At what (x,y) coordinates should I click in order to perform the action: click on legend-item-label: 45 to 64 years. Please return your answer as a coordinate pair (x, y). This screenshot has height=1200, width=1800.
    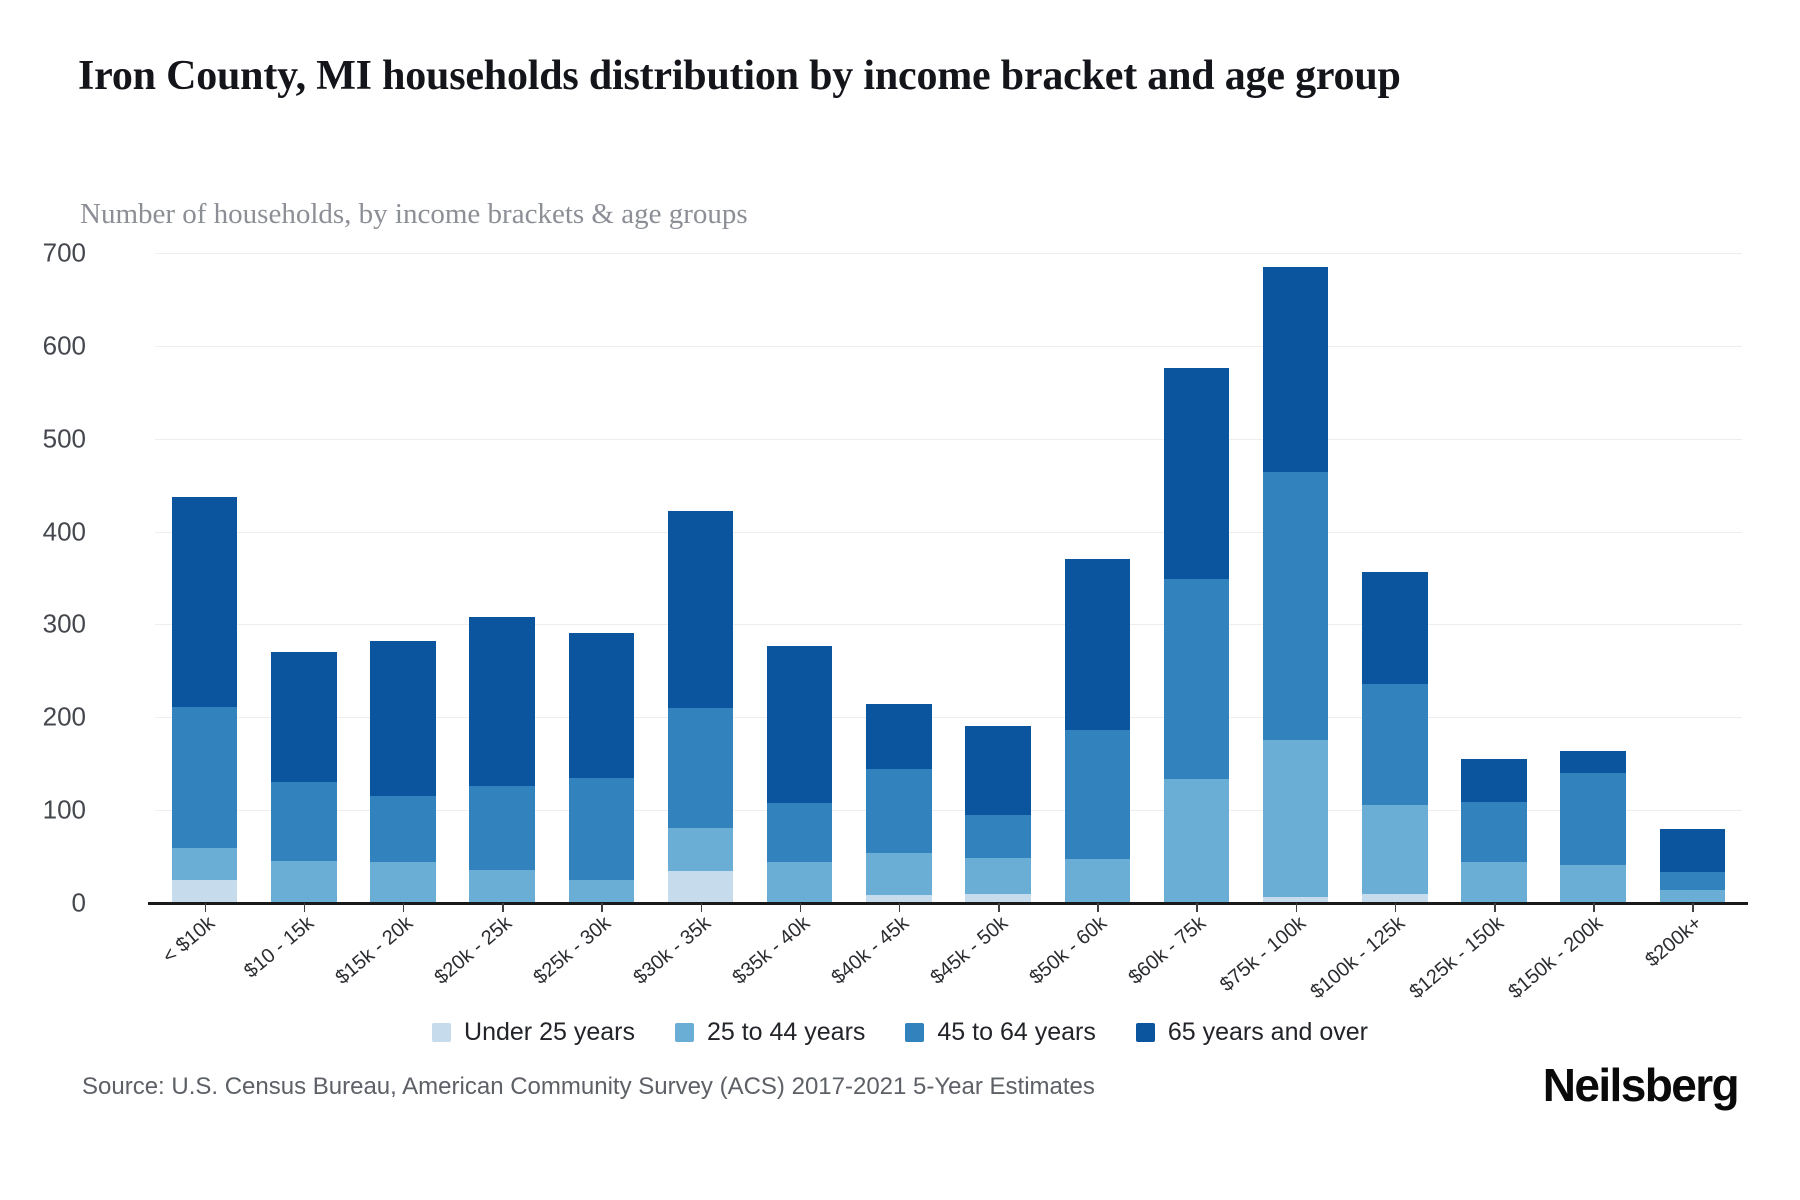
    Looking at the image, I should click on (1016, 1032).